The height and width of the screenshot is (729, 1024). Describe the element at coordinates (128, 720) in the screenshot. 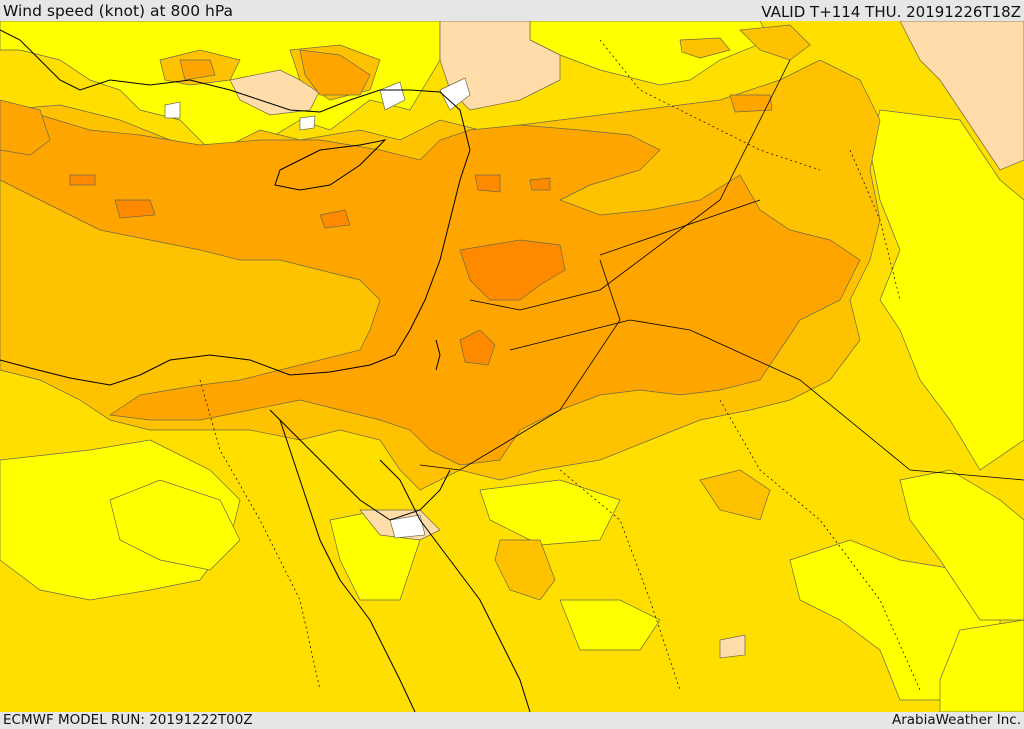

I see `model-run: ECMWF MODEL RUN: 20191222T00Z` at that location.